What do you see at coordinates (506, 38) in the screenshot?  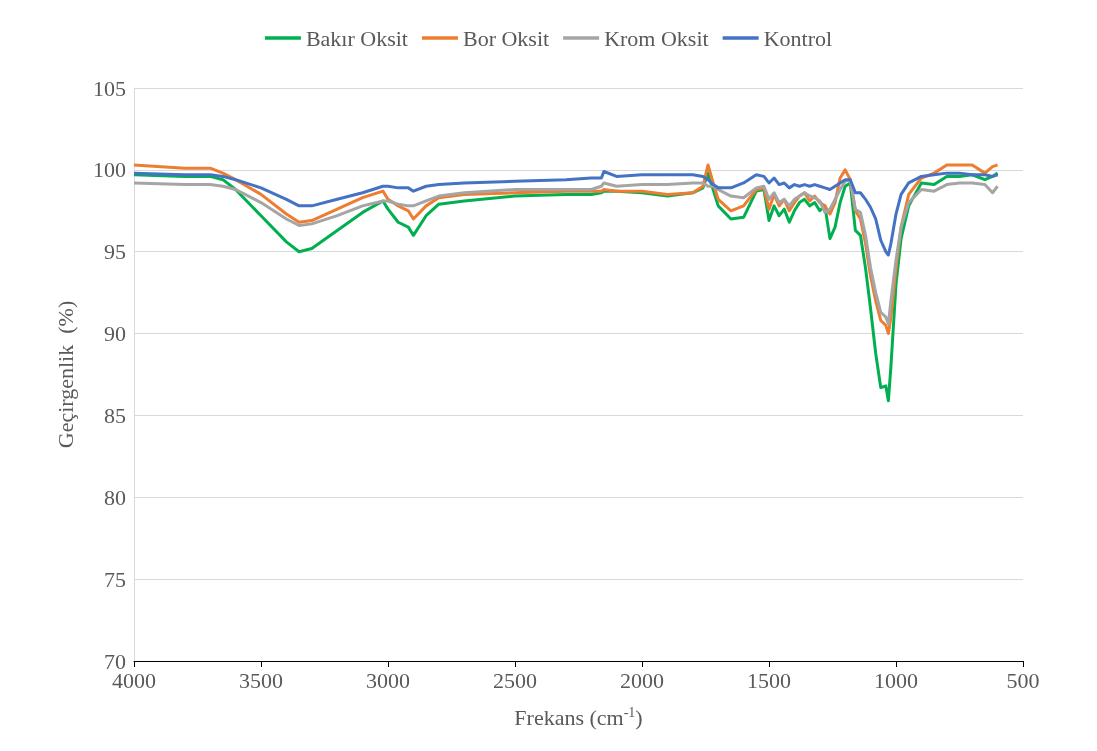 I see `legend-label: Bor Oksit` at bounding box center [506, 38].